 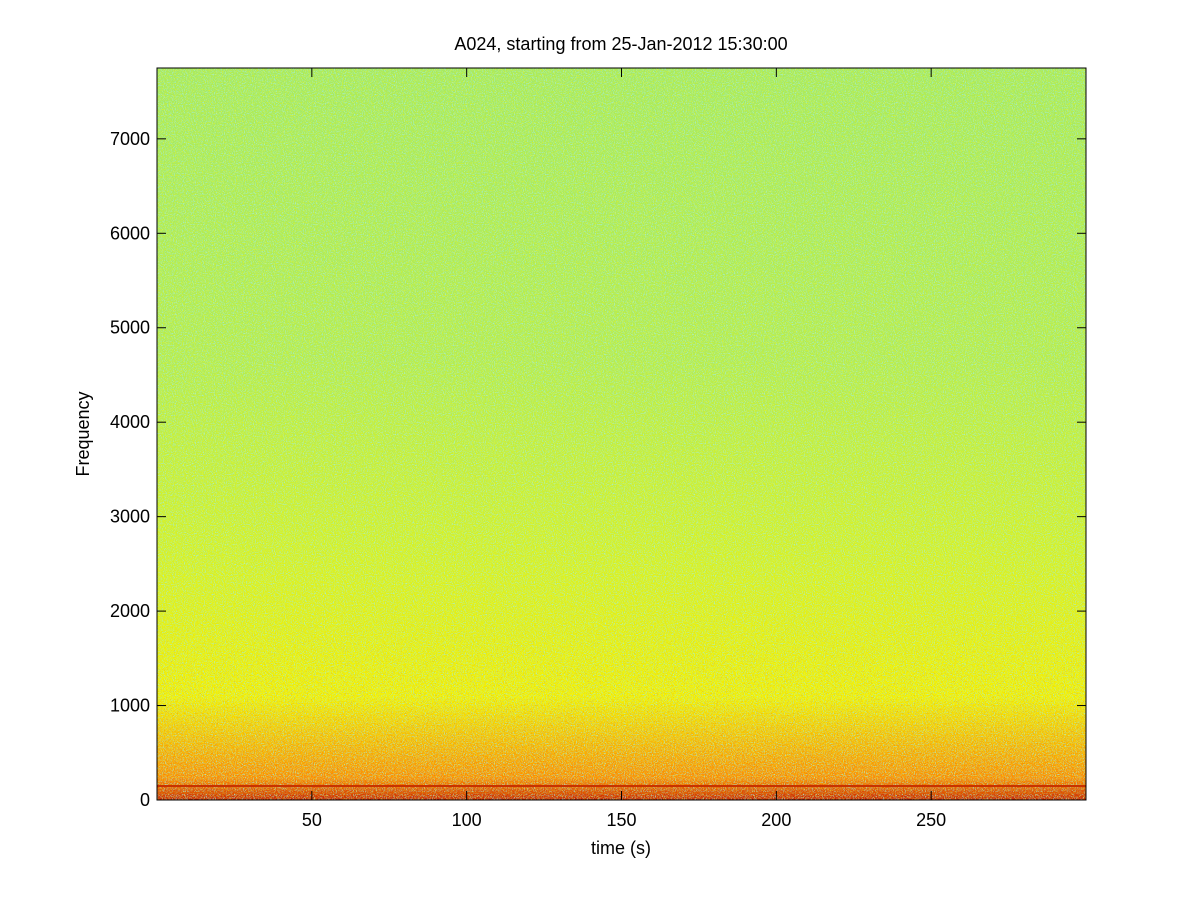 What do you see at coordinates (145, 800) in the screenshot?
I see `y-tick-label: 0` at bounding box center [145, 800].